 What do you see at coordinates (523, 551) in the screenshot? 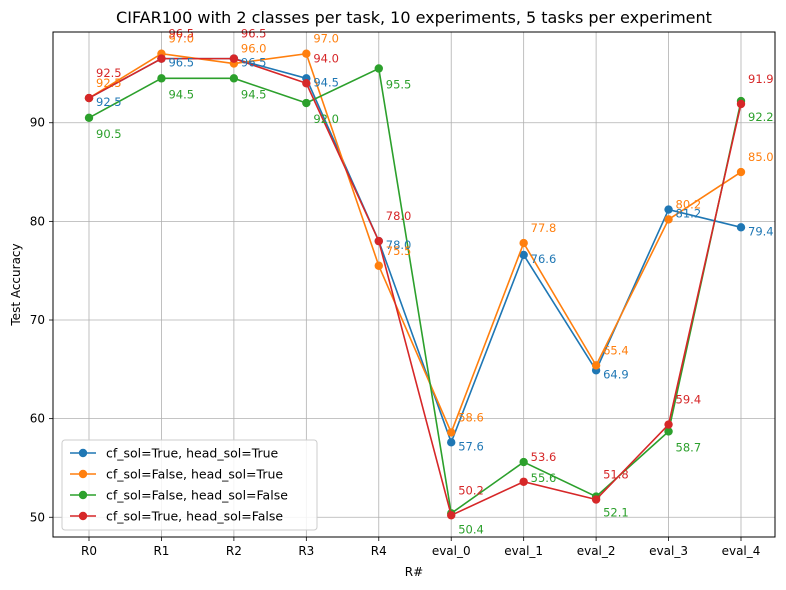
I see `x-tick-label: eval_1` at bounding box center [523, 551].